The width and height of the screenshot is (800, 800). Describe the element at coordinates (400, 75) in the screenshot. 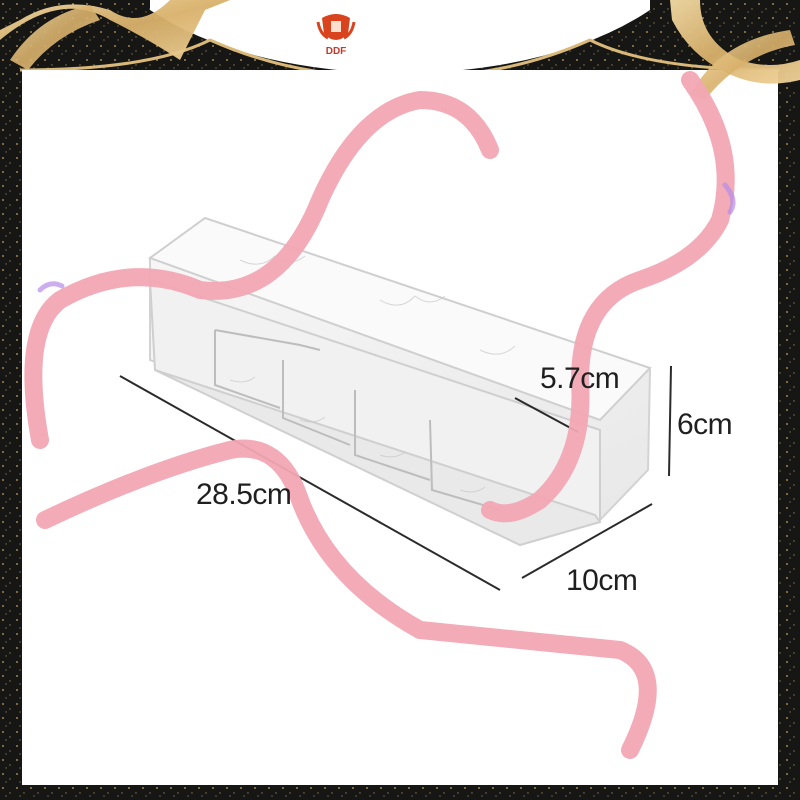

I see `panel-top-fill` at that location.